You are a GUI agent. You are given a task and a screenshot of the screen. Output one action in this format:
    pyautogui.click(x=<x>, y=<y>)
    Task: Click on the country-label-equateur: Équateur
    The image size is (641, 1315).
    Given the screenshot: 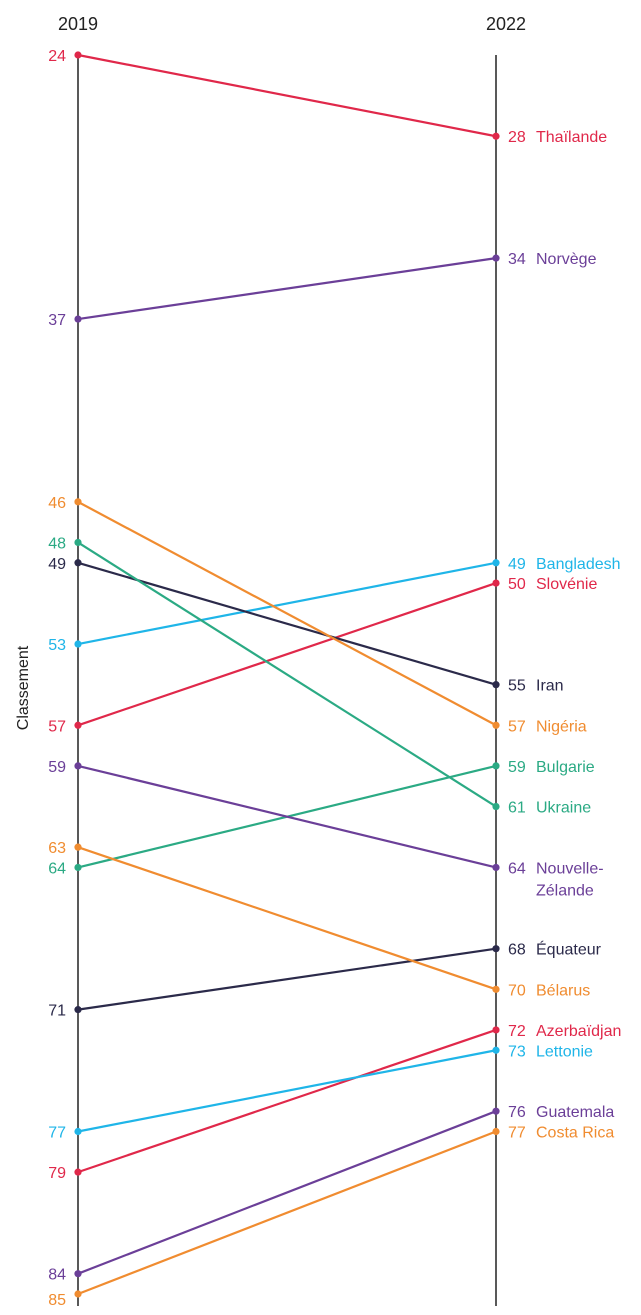 What is the action you would take?
    pyautogui.click(x=569, y=949)
    